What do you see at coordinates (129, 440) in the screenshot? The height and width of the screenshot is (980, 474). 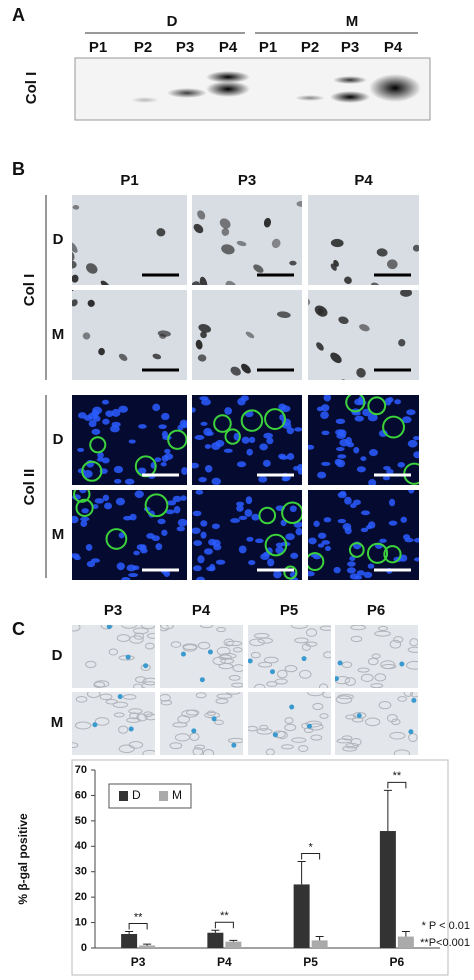 I see `micrograph` at bounding box center [129, 440].